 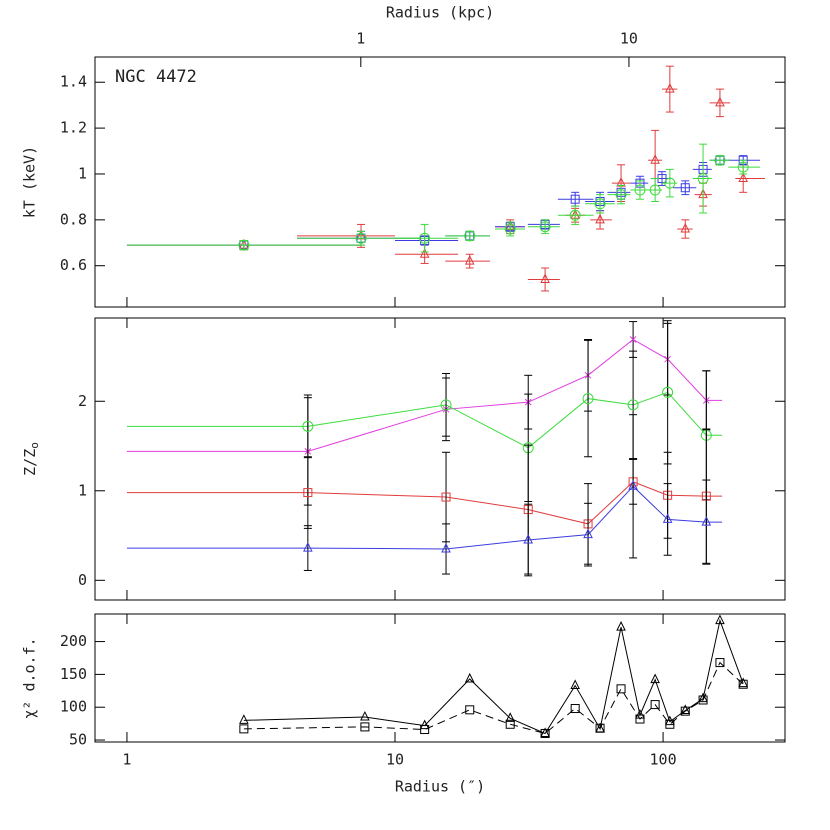 What do you see at coordinates (629, 39) in the screenshot?
I see `x2-tick-label: 10` at bounding box center [629, 39].